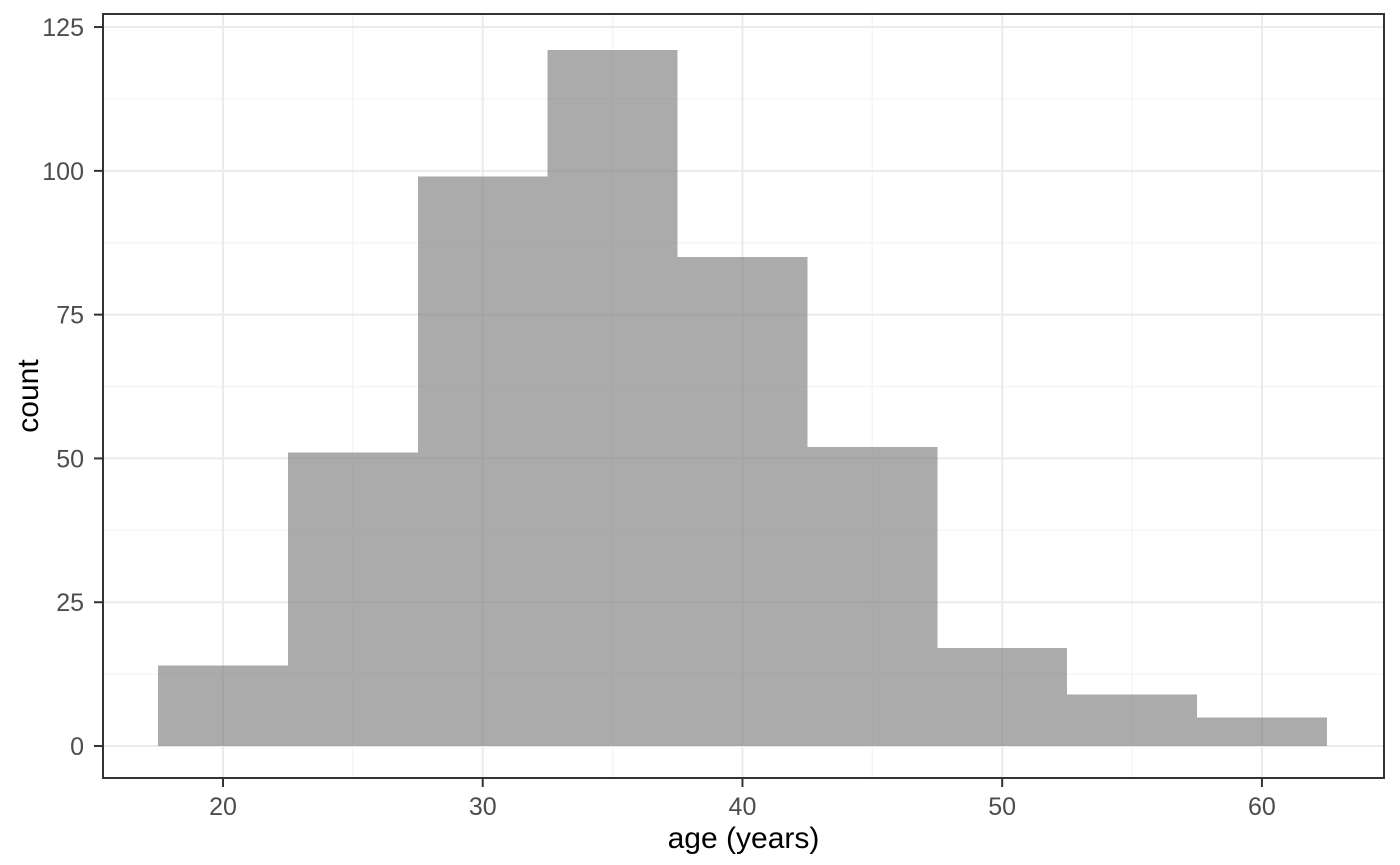 The height and width of the screenshot is (865, 1400). What do you see at coordinates (483, 807) in the screenshot?
I see `x-tick-label: 30` at bounding box center [483, 807].